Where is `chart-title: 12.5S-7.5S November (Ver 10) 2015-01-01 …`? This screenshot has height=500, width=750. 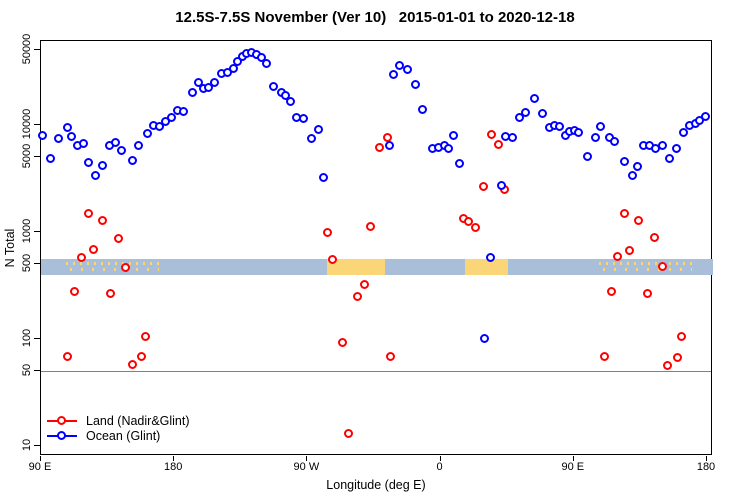 chart-title: 12.5S-7.5S November (Ver 10) 2015-01-01 … is located at coordinates (375, 17).